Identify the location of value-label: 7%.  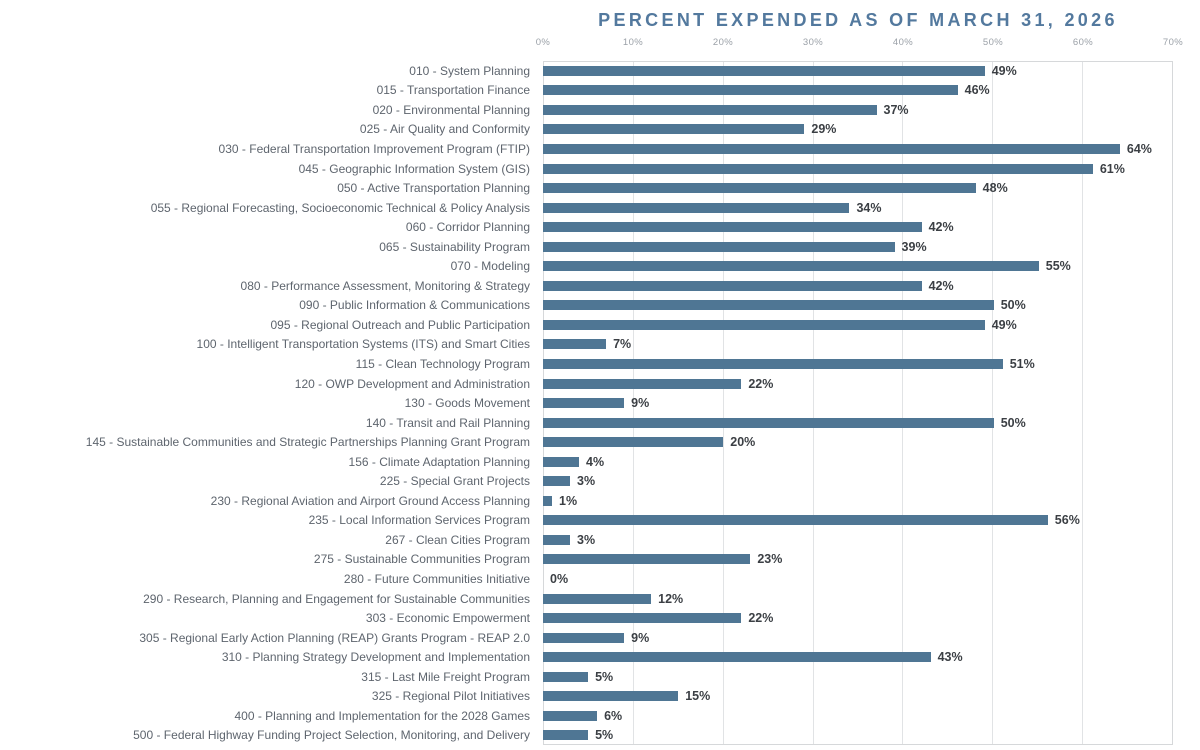
(622, 344).